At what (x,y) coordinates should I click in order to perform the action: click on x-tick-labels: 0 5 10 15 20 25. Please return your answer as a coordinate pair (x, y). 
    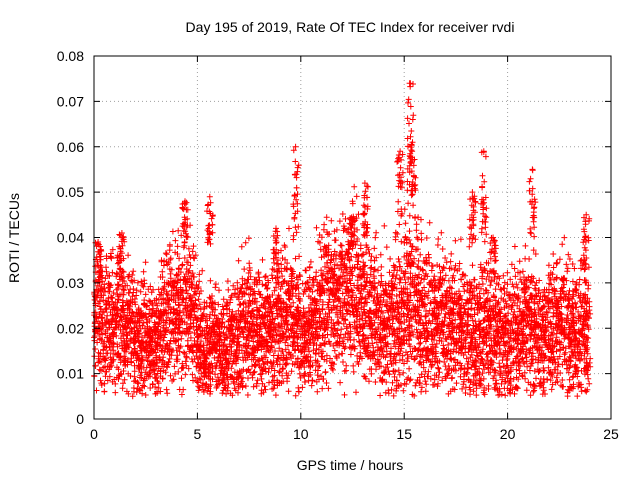
    Looking at the image, I should click on (354, 434).